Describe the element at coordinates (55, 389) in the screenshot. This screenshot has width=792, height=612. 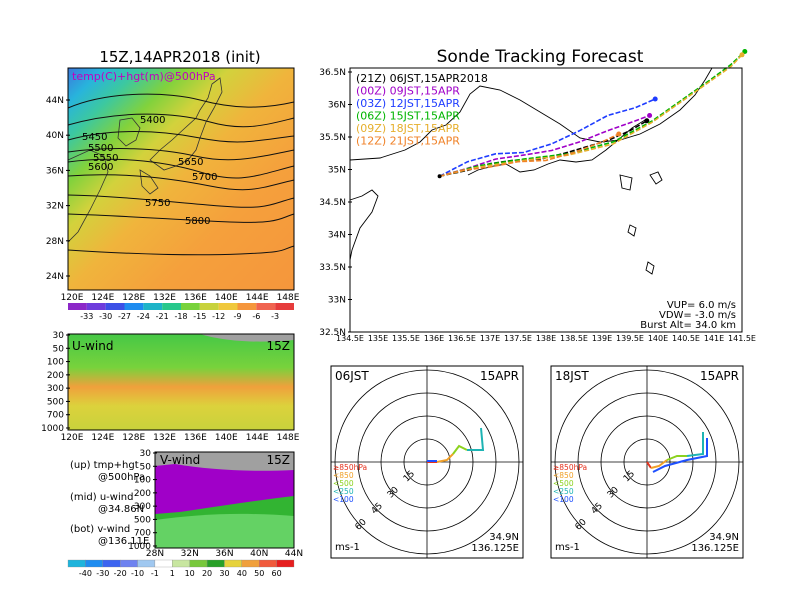
I see `uwind-p-tick-4: 300` at that location.